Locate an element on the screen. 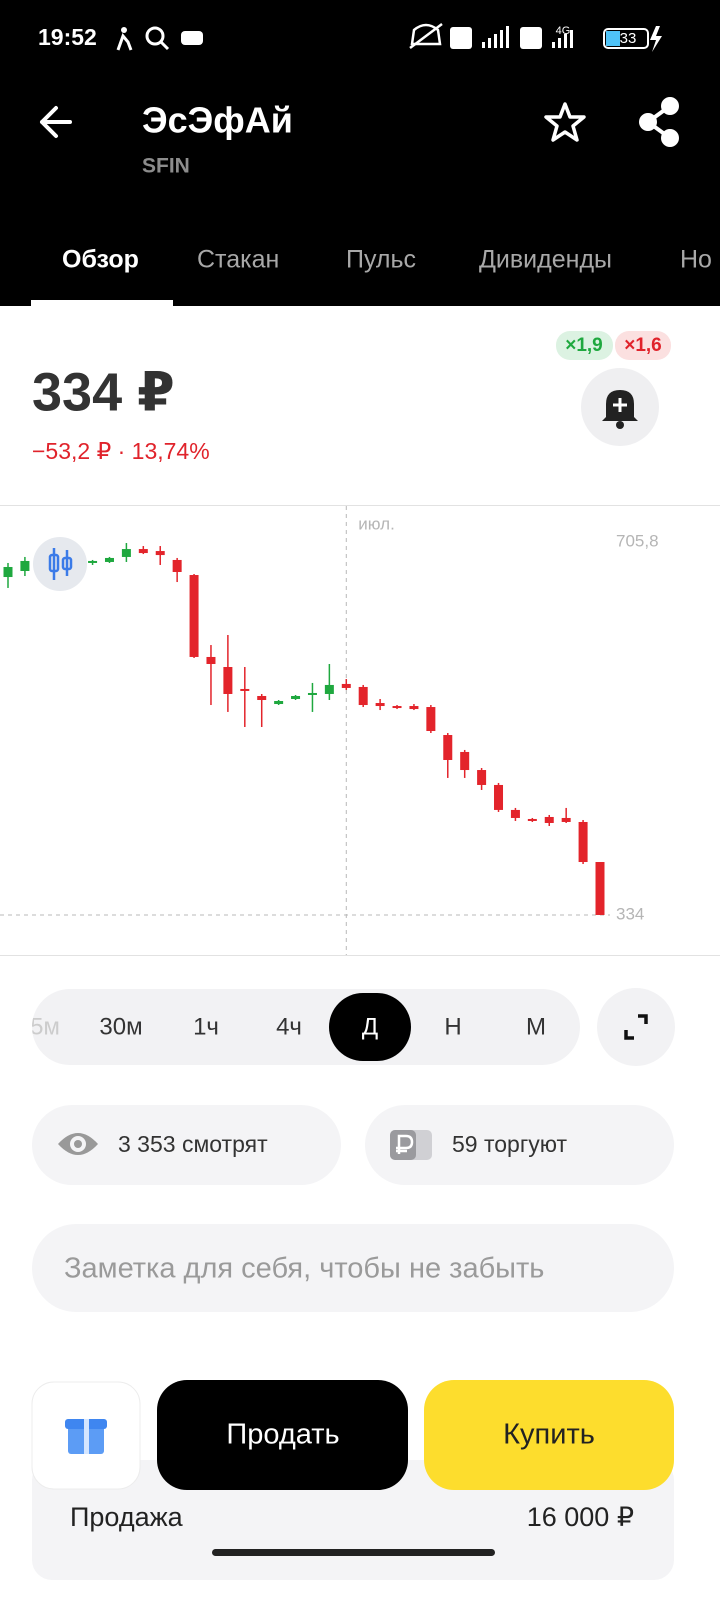  buy-label: Купить is located at coordinates (549, 1435).